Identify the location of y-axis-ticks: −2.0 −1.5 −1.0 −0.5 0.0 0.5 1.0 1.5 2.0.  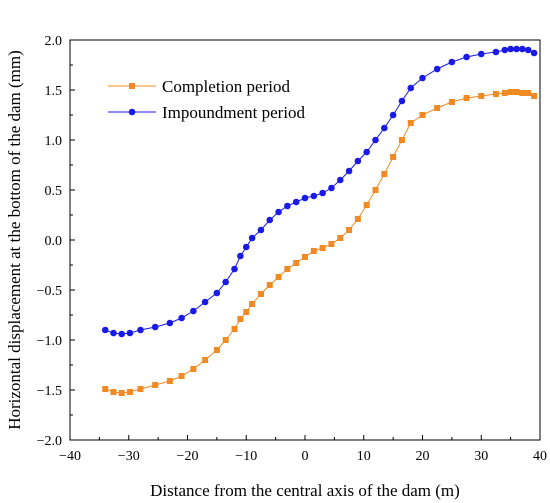
(56, 241).